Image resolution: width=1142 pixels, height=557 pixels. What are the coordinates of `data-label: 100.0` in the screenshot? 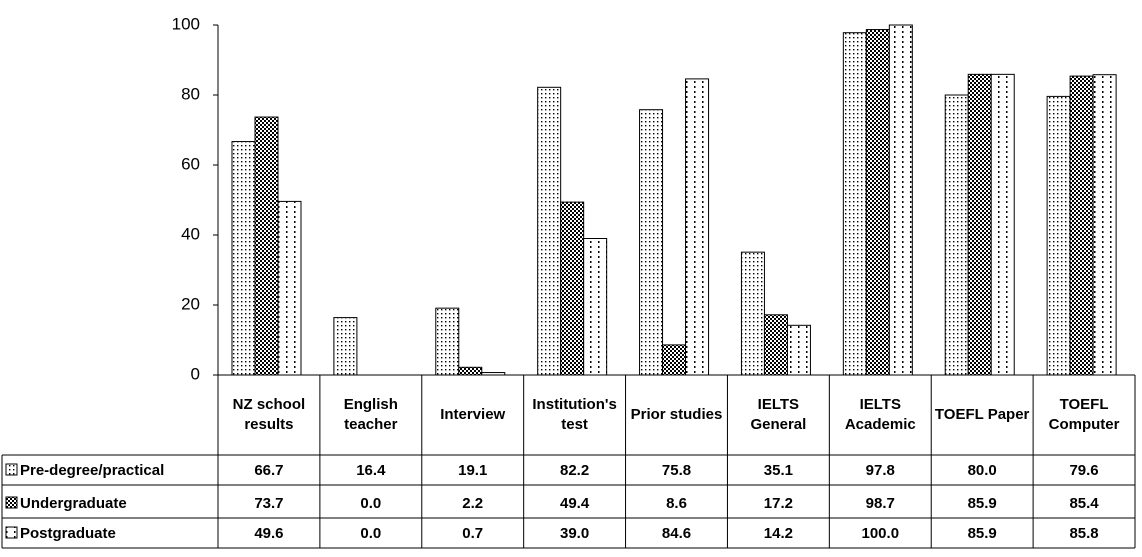 It's located at (881, 533).